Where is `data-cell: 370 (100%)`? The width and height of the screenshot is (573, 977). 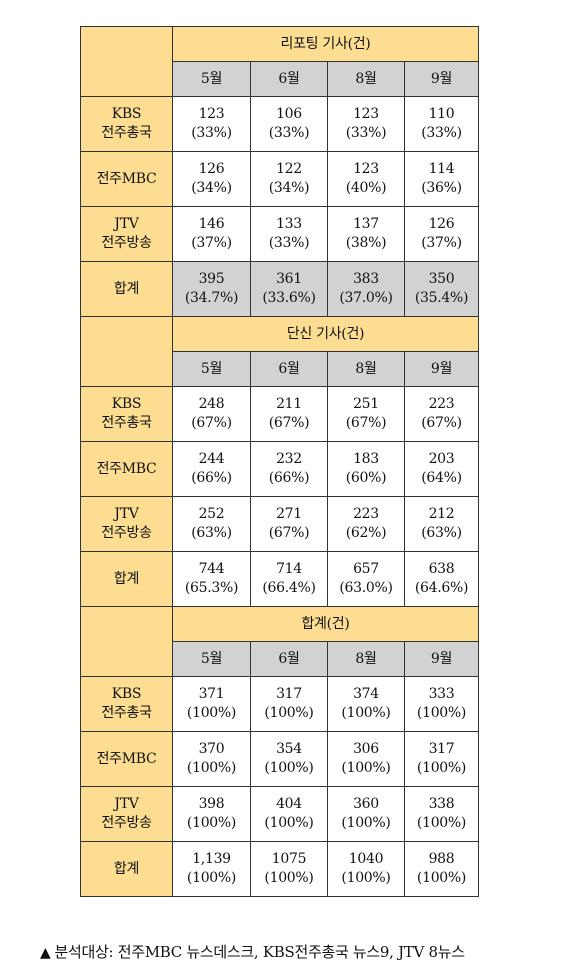 data-cell: 370 (100%) is located at coordinates (211, 759).